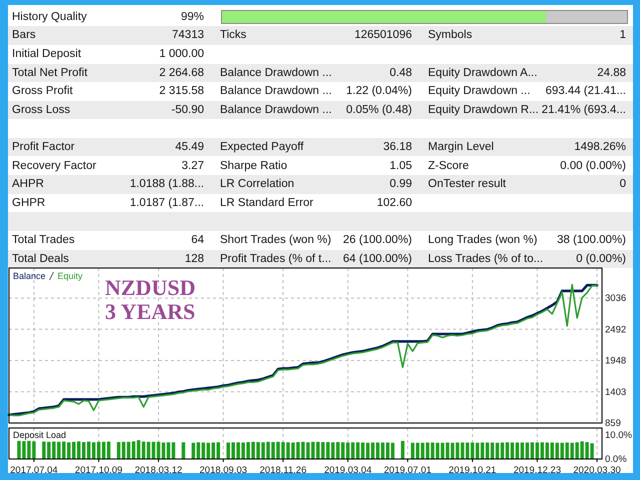  Describe the element at coordinates (618, 435) in the screenshot. I see `y-tick-label: 10.0%` at that location.